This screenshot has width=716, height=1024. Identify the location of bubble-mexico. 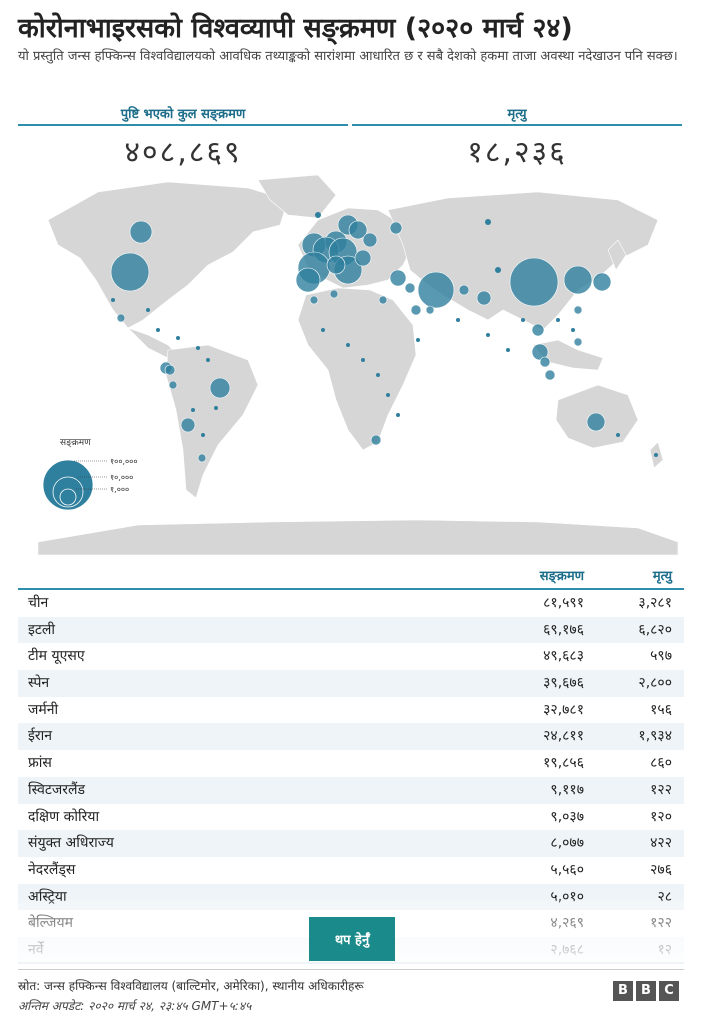
(121, 318).